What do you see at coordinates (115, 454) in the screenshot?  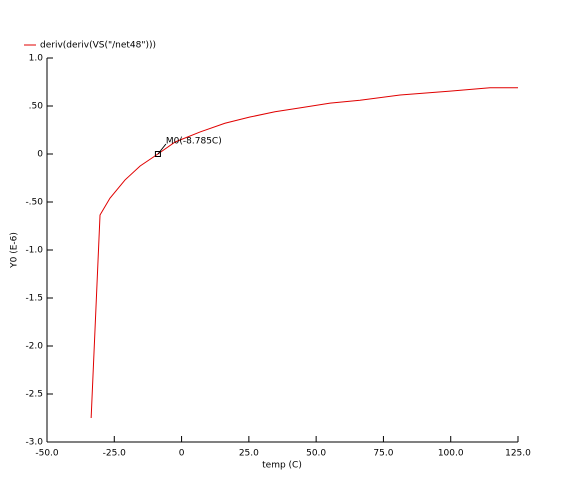 I see `x-tick-label: -25.0` at bounding box center [115, 454].